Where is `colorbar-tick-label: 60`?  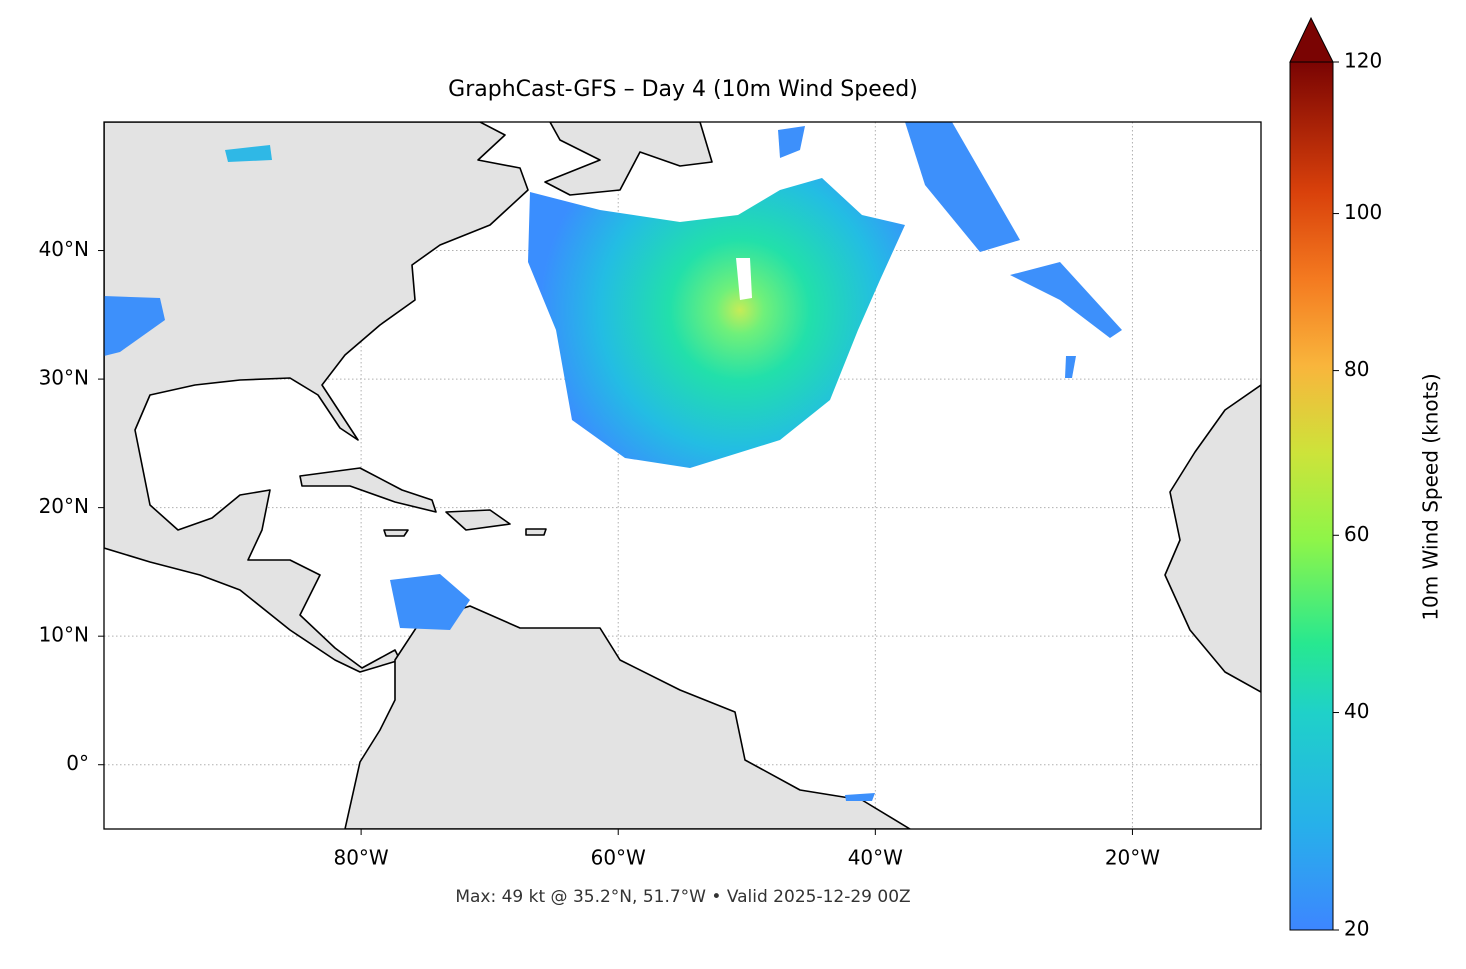
colorbar-tick-label: 60 is located at coordinates (1356, 534).